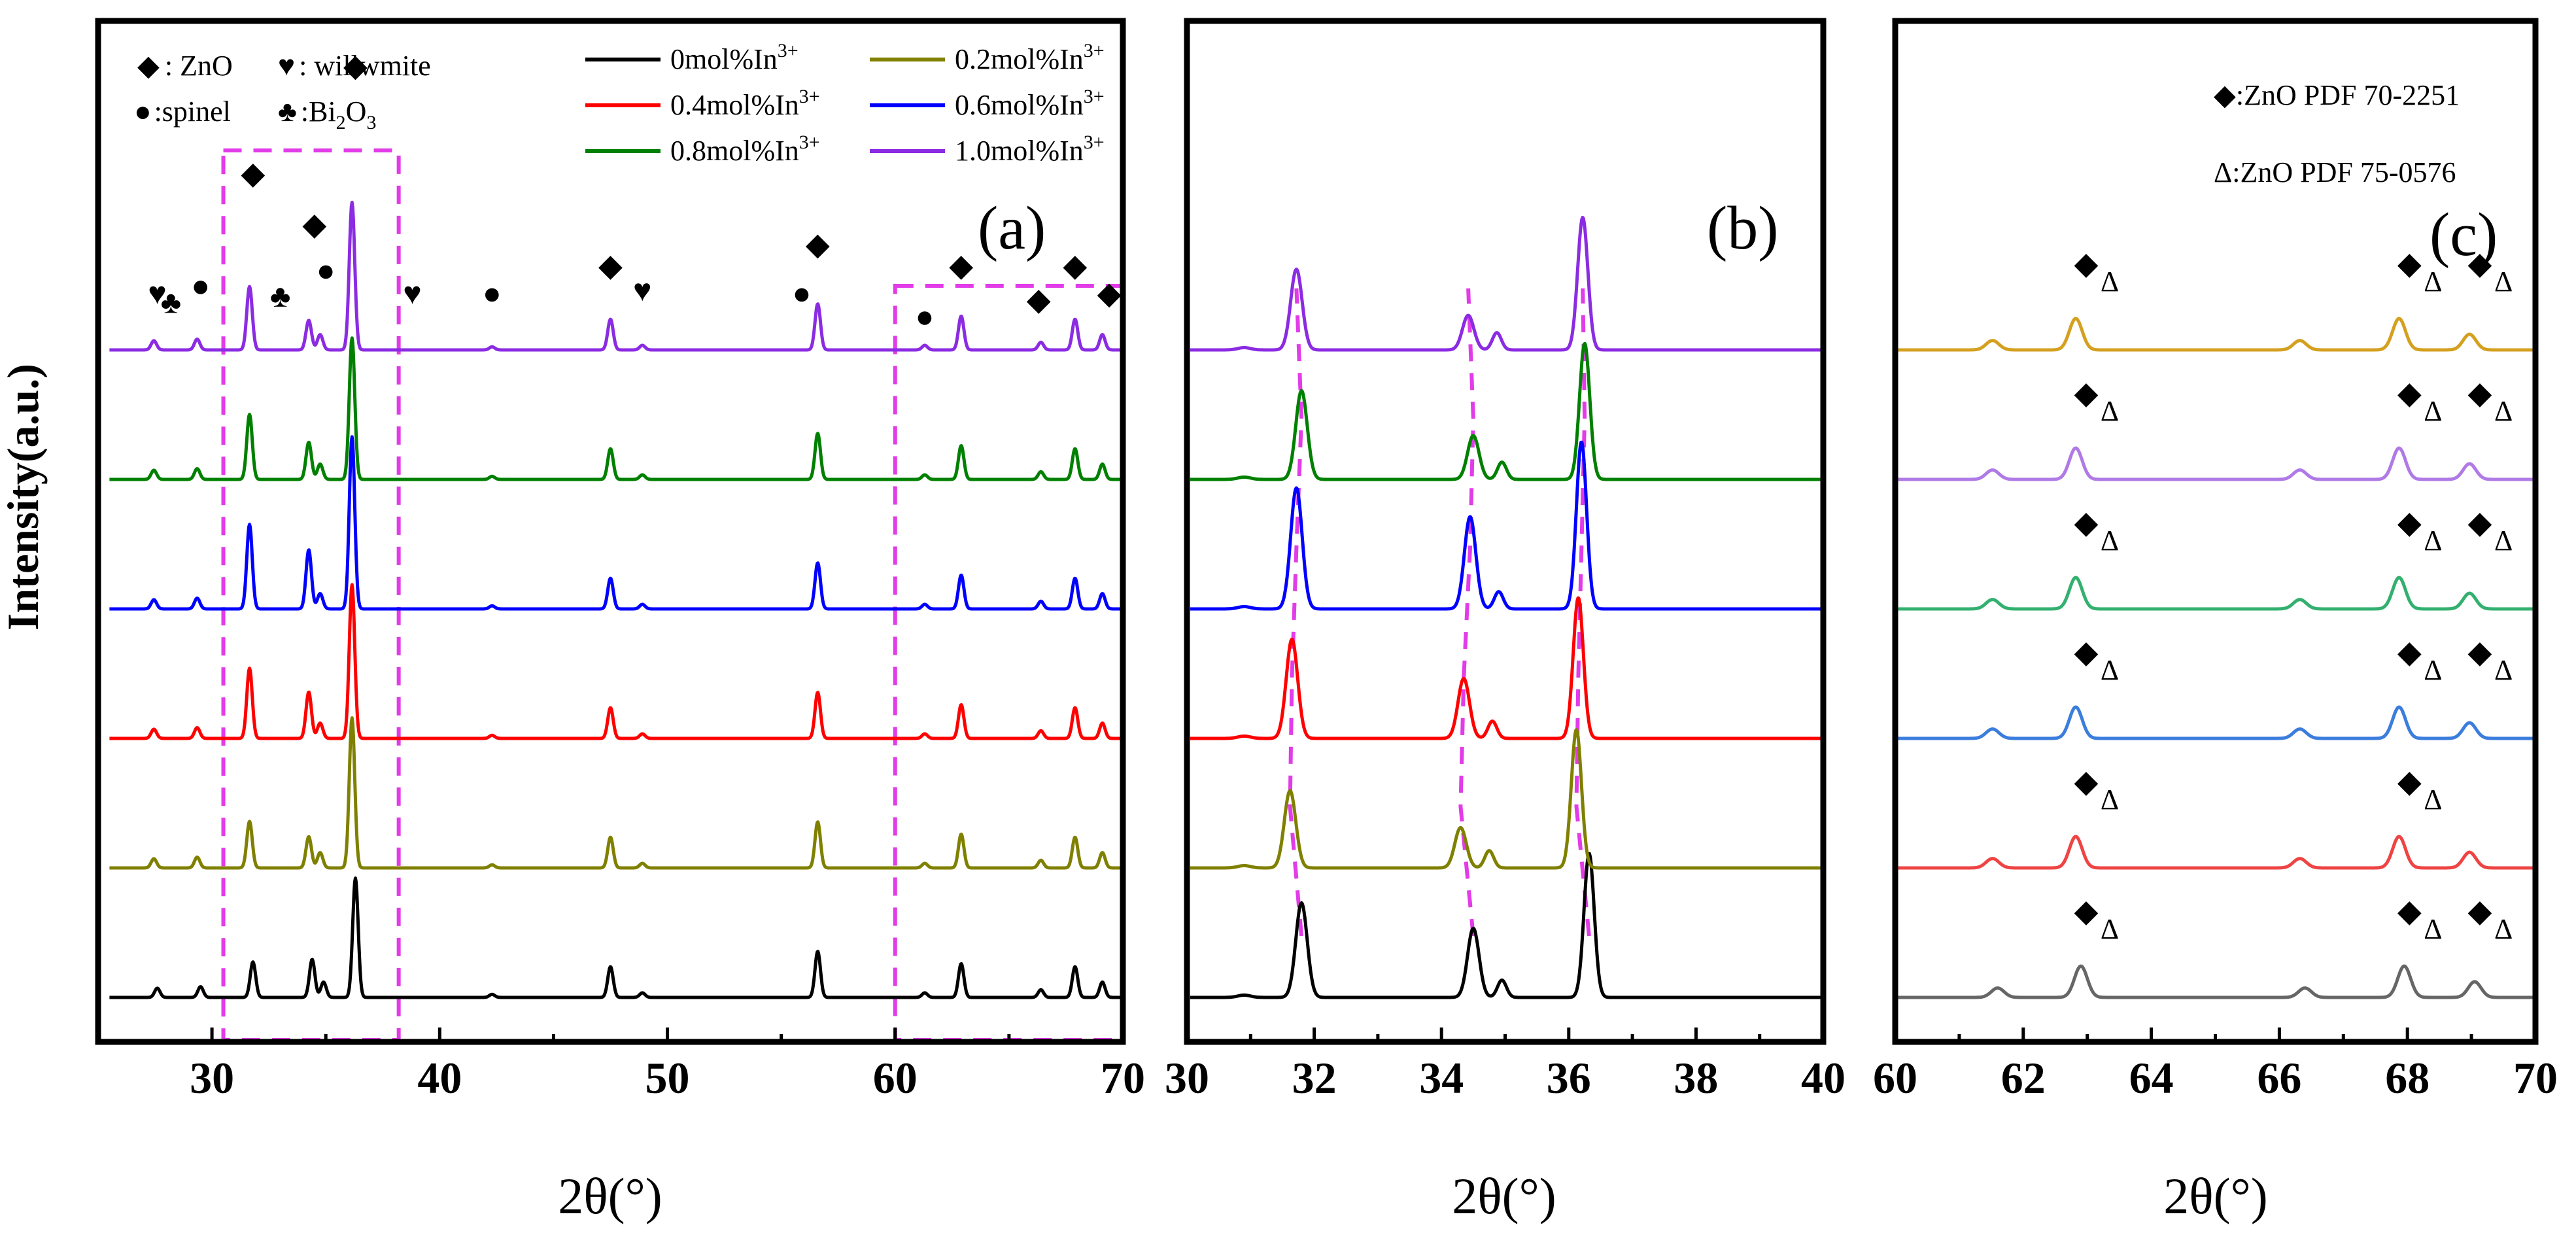 The width and height of the screenshot is (2576, 1244). I want to click on panel-a-tick-label: 60, so click(895, 1078).